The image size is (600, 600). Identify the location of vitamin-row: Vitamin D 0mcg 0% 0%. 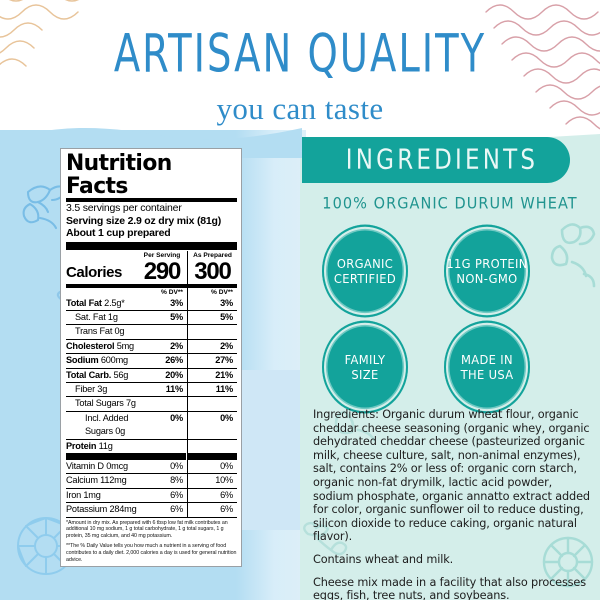
(151, 466).